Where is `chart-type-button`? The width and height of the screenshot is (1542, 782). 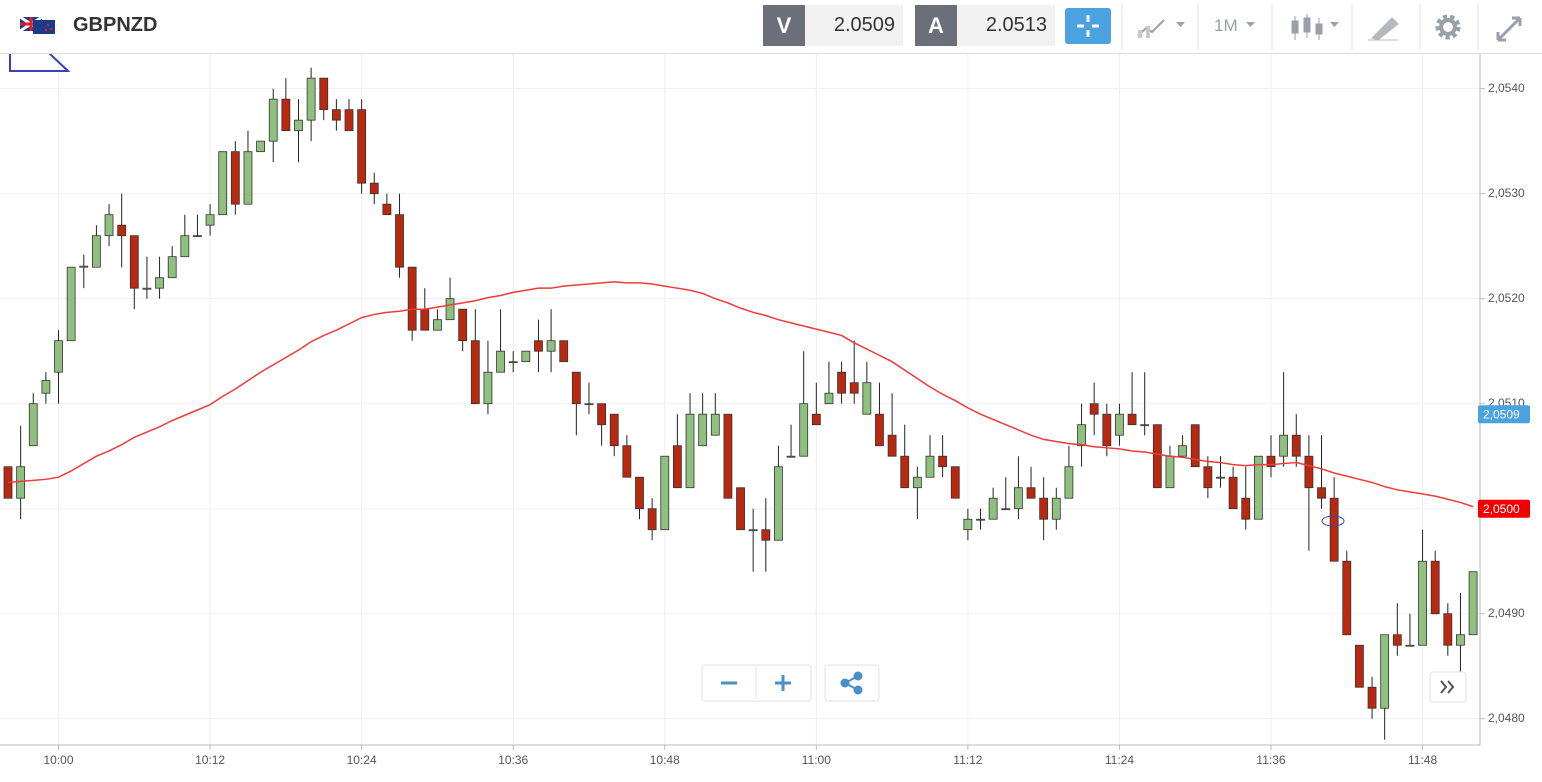 chart-type-button is located at coordinates (1315, 27).